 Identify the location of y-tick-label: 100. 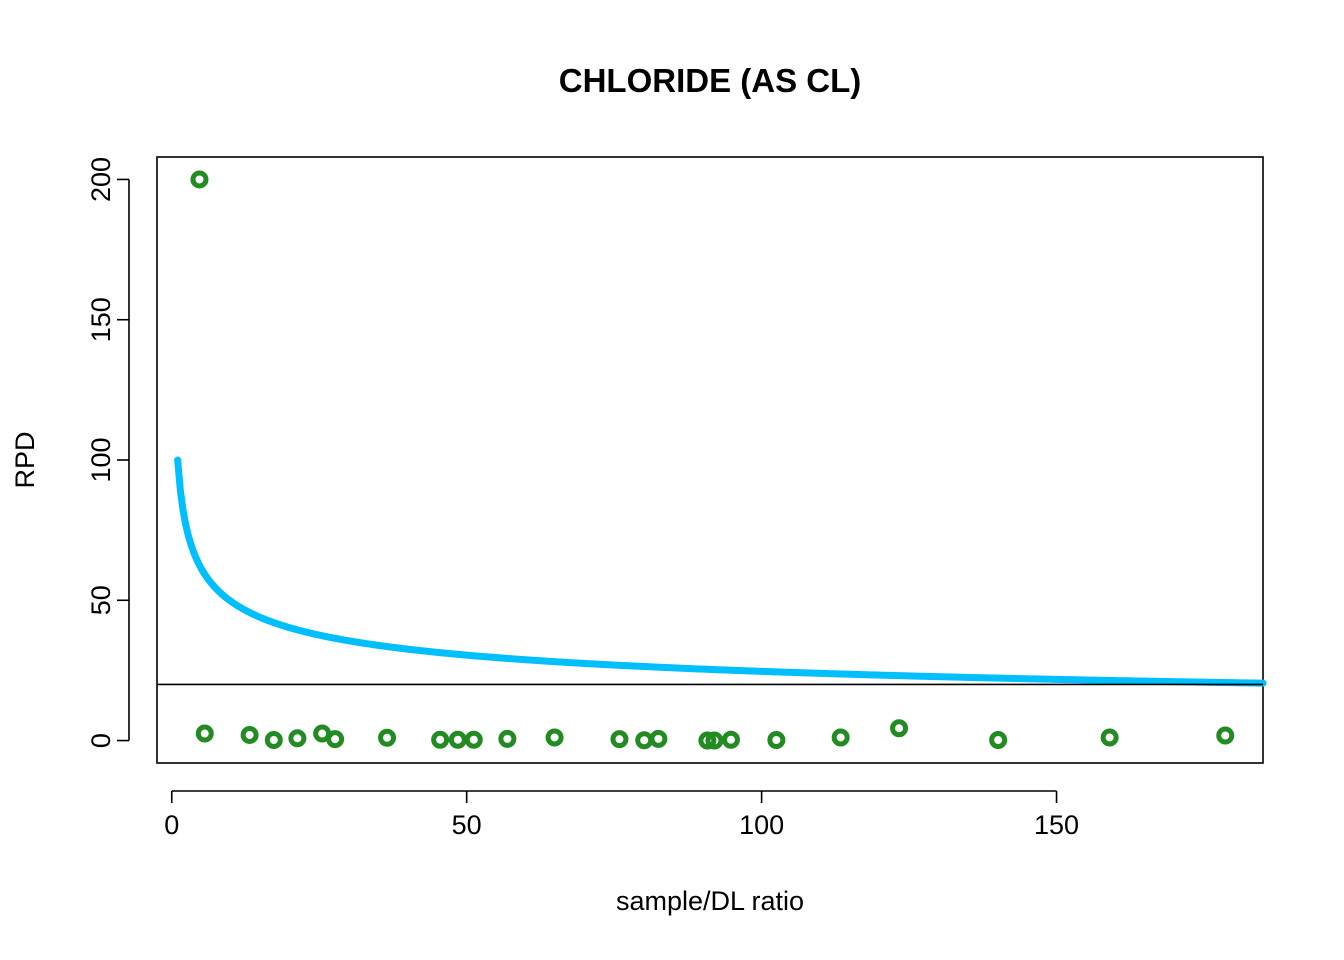
(101, 459).